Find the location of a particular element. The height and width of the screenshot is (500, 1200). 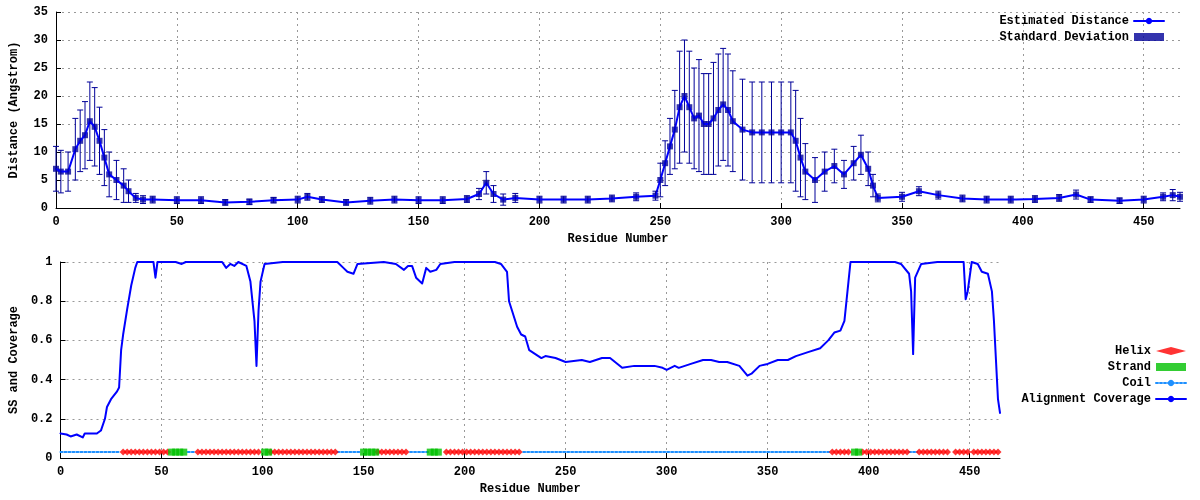

legend-label: Alignment Coverage is located at coordinates (1086, 399).